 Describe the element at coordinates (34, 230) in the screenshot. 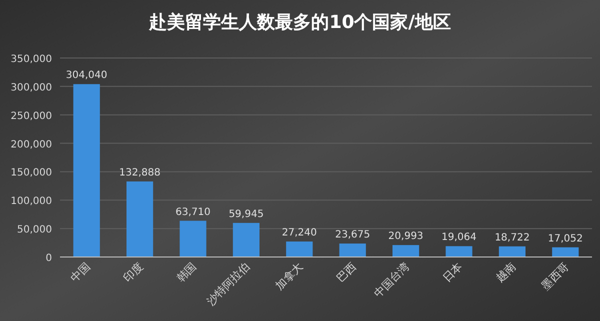

I see `y-tick-label: 50,000` at that location.